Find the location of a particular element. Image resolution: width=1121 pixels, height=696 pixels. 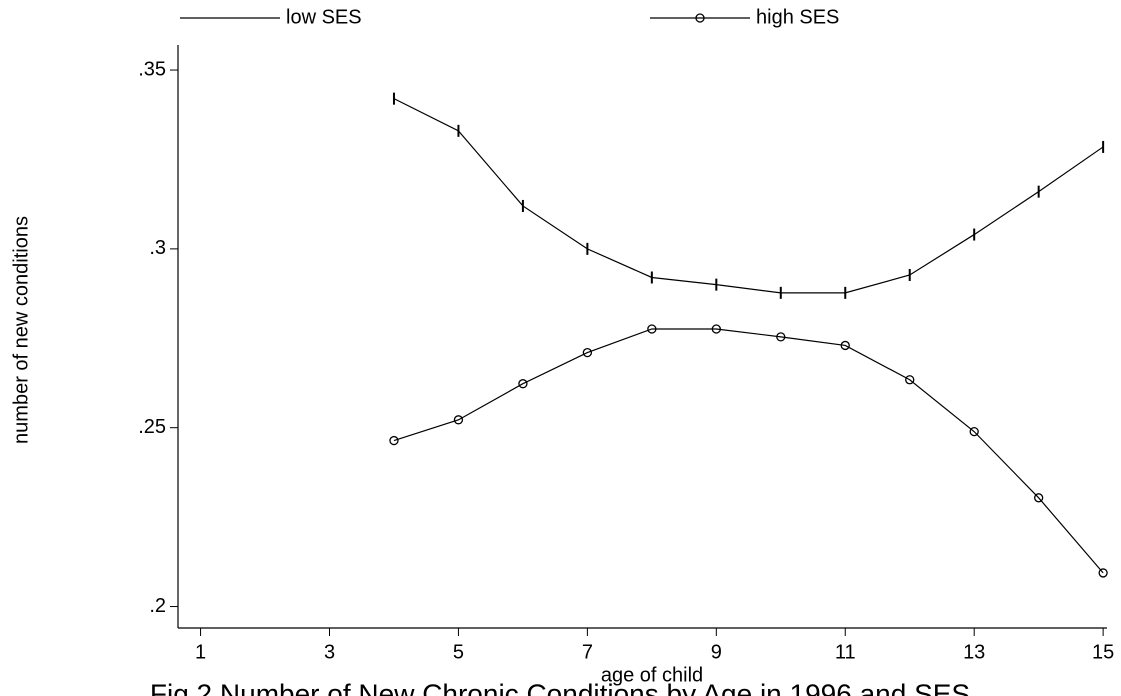

x-tick-label: 7 is located at coordinates (587, 652).